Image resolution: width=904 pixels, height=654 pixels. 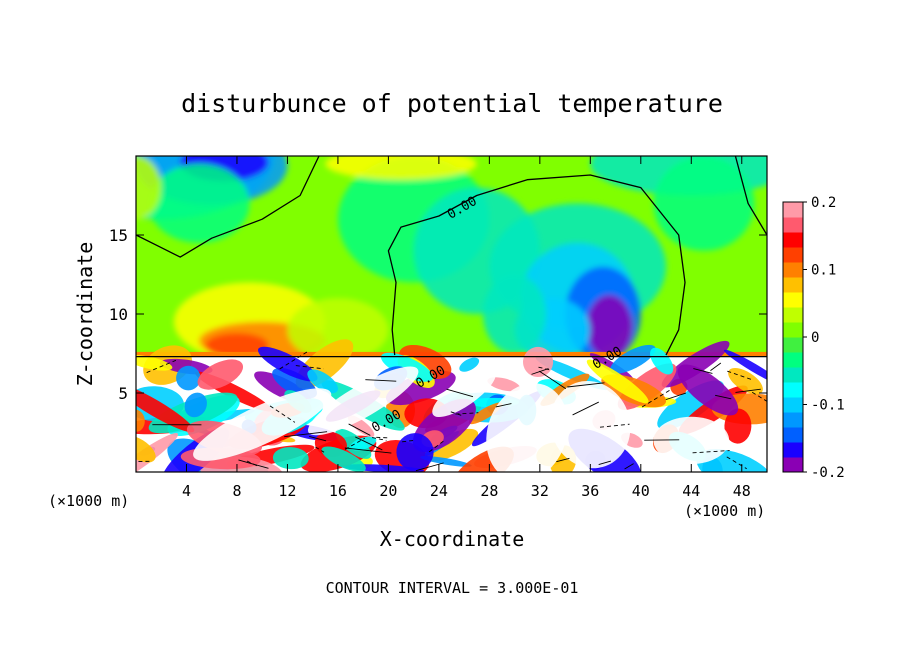 I want to click on x-tick-label: 32, so click(x=540, y=491).